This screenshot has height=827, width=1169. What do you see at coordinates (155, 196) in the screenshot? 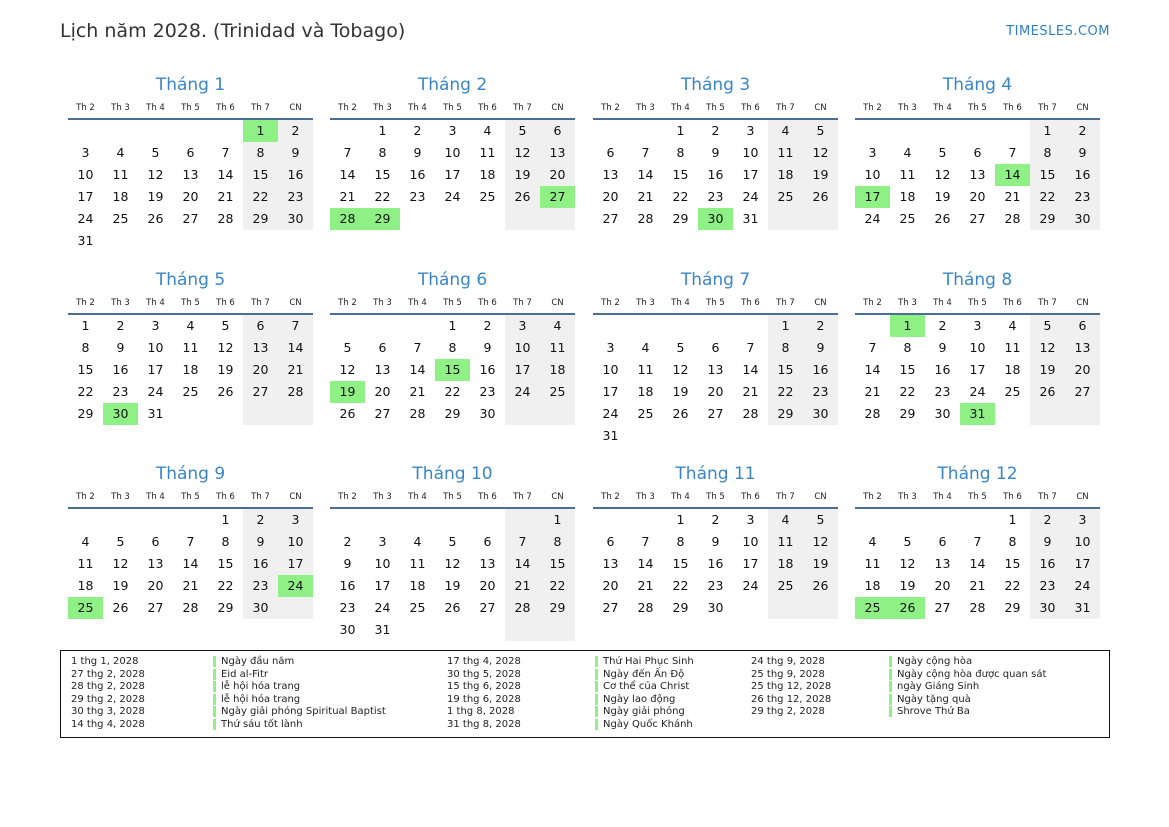
I see `day-cell: 19` at bounding box center [155, 196].